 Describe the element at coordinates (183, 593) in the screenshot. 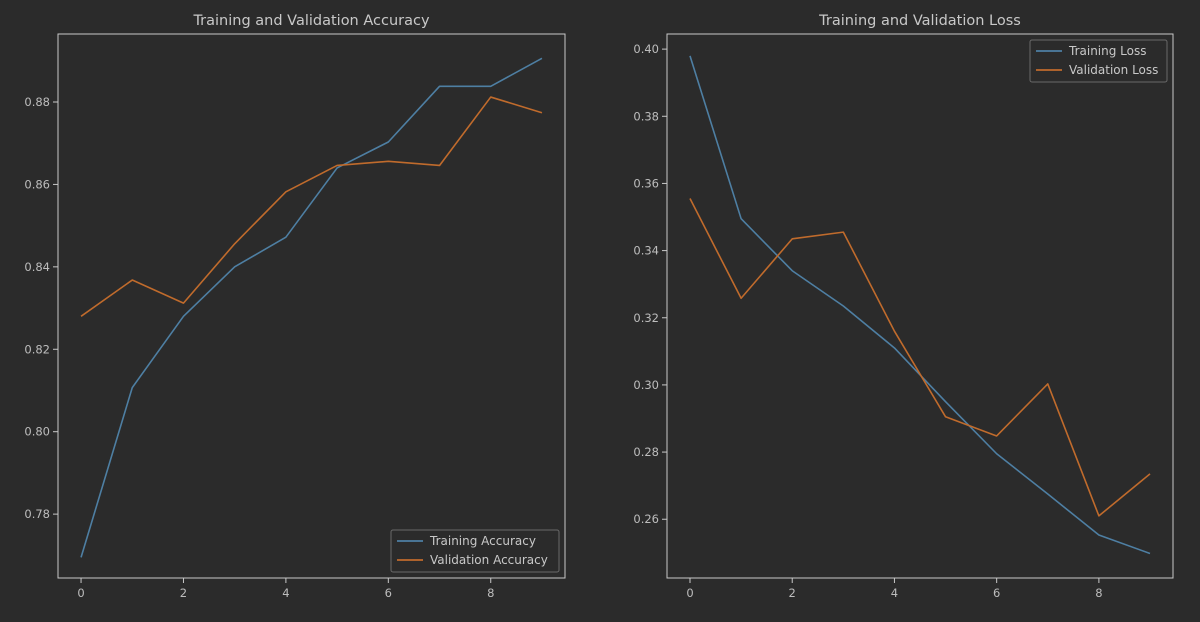

I see `accuracy-x-tick-label: 2` at that location.